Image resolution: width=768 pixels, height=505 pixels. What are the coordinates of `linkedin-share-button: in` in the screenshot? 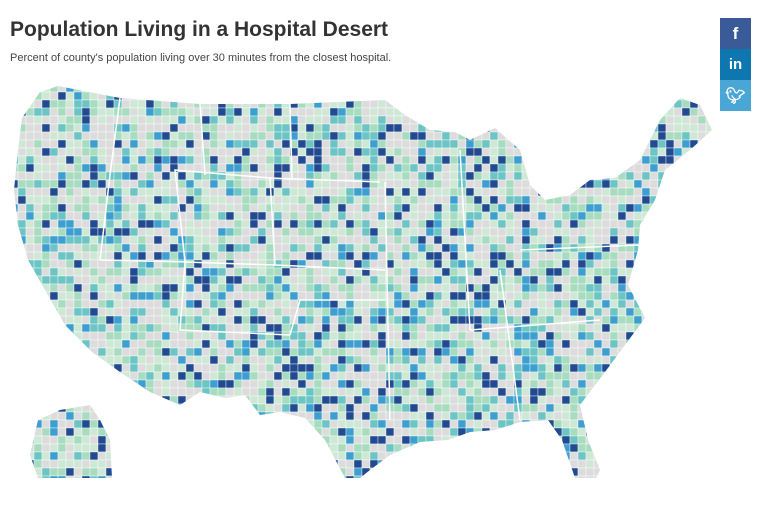 It's located at (735, 64).